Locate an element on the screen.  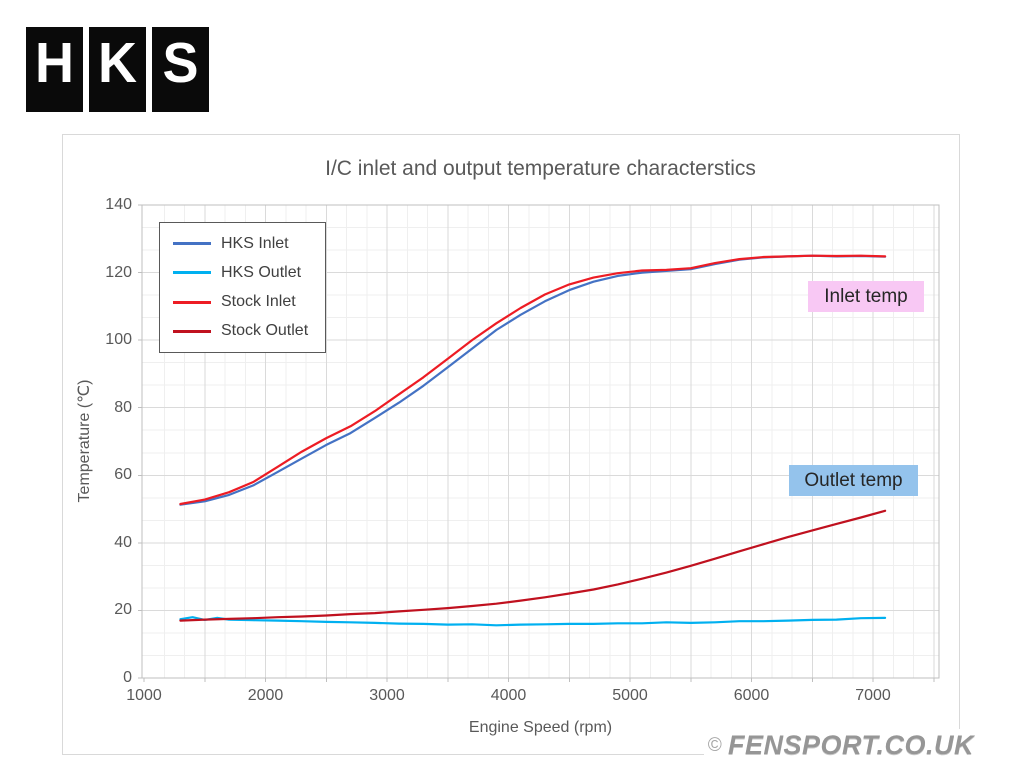
y-tick-label: 120 is located at coordinates (118, 272).